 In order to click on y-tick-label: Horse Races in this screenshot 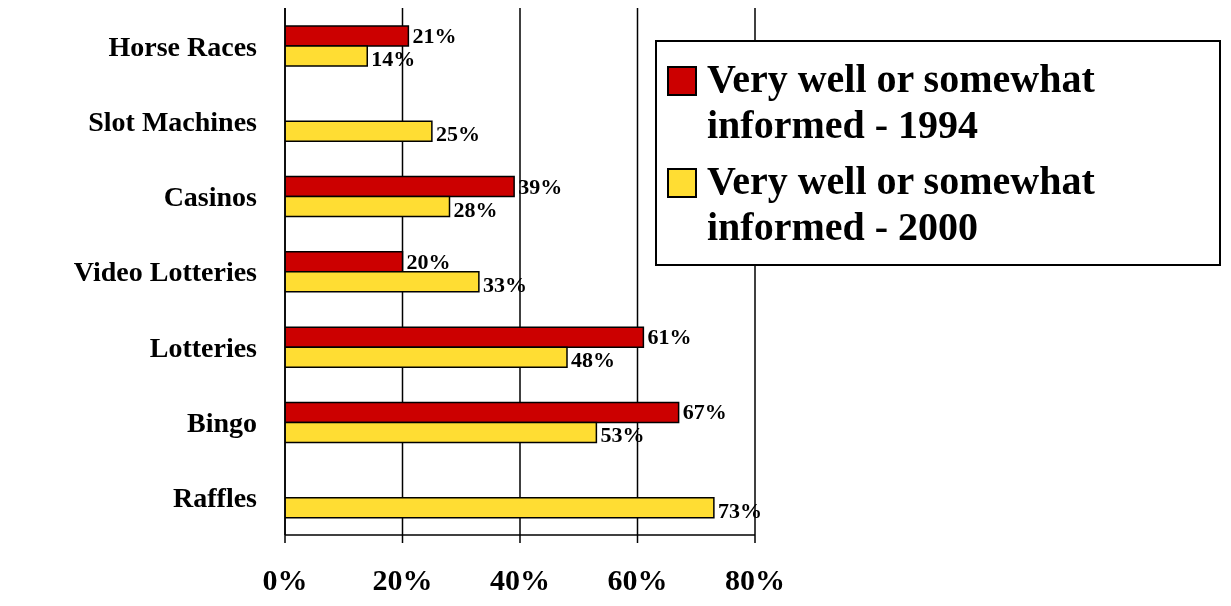, I will do `click(183, 46)`.